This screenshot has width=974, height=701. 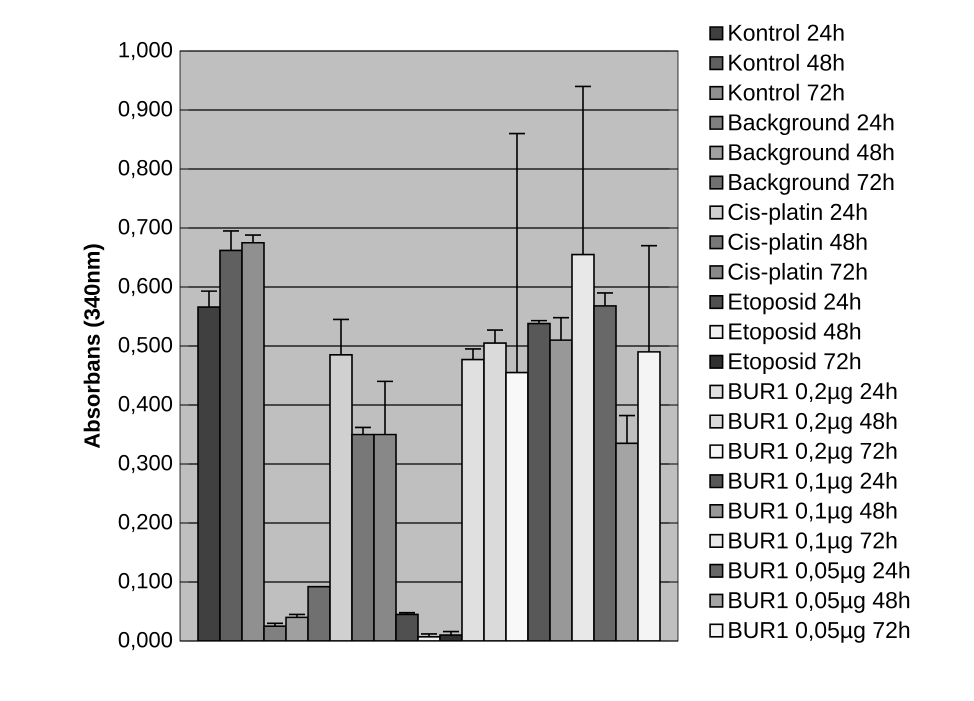 I want to click on y-axis-title: Absorbans (340nm), so click(x=94, y=346).